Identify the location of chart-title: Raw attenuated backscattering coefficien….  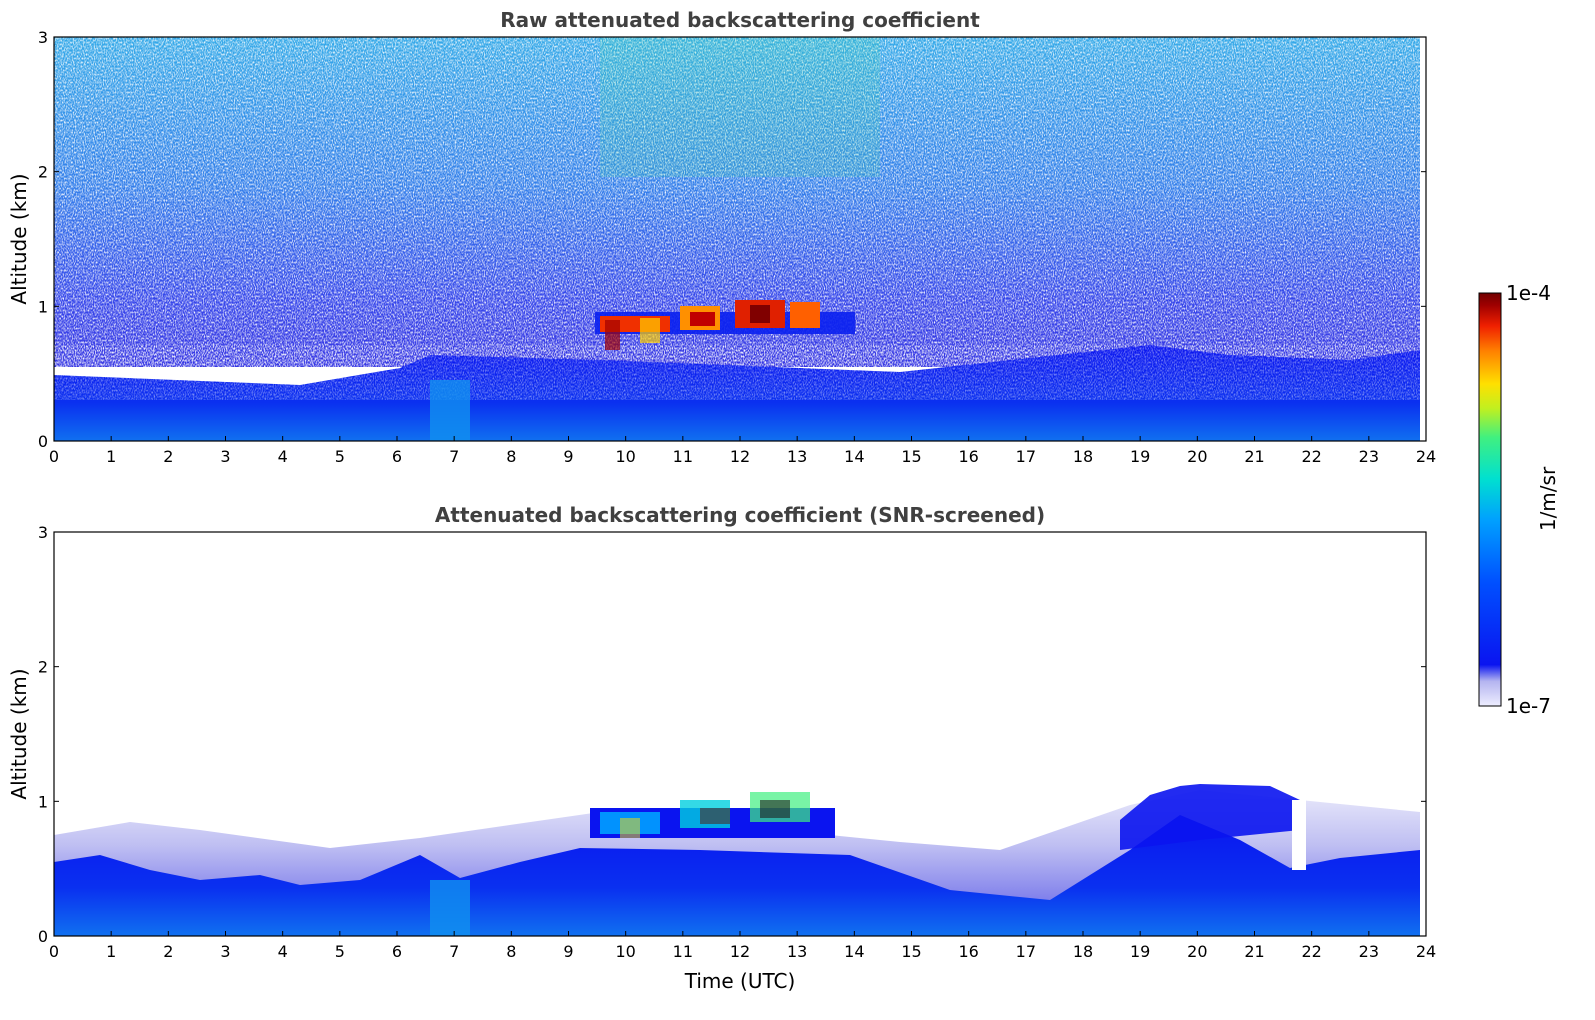
(740, 20).